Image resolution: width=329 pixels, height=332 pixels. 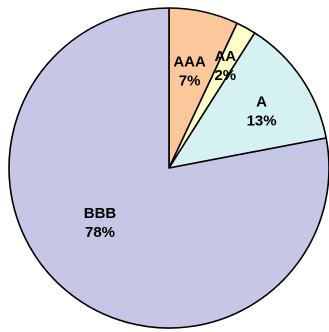 What do you see at coordinates (225, 75) in the screenshot?
I see `pie-value-aa: 2%` at bounding box center [225, 75].